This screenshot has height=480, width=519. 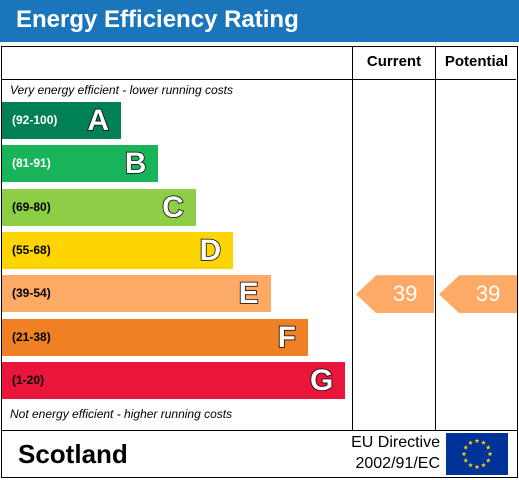 I want to click on header-bar: Energy Efficiency Rating, so click(x=259, y=21).